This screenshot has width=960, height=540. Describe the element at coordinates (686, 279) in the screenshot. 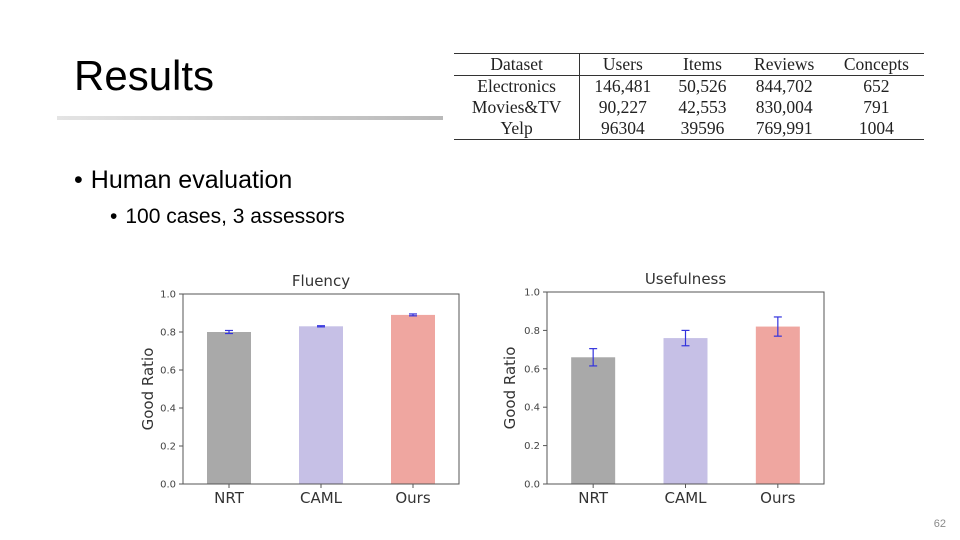

I see `chart-title: Usefulness` at that location.